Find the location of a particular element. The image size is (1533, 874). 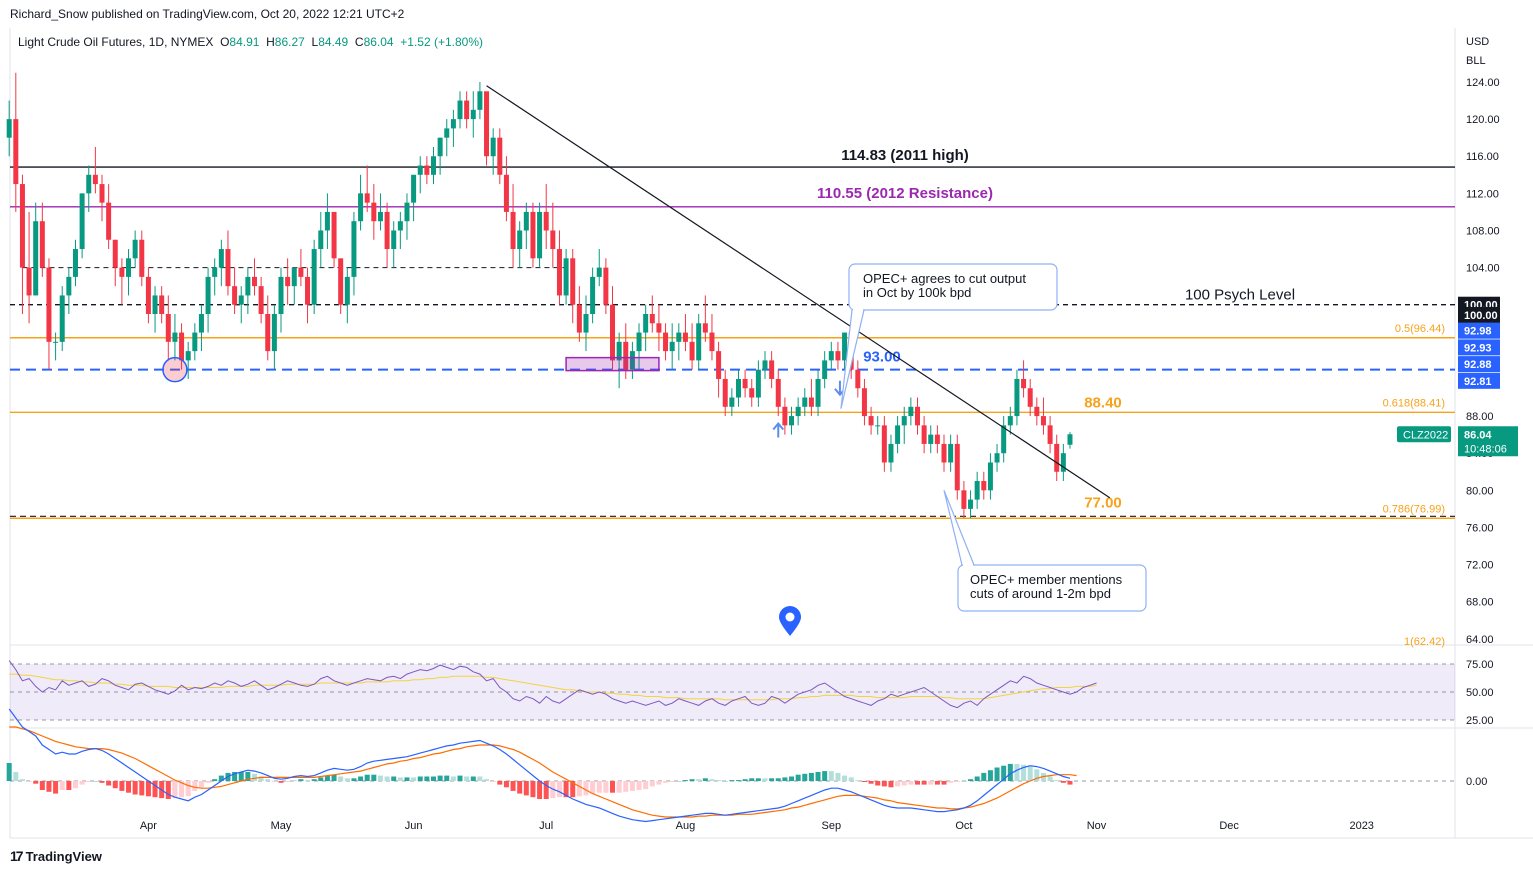

tradingview-logo: 17 TradingView is located at coordinates (56, 856).